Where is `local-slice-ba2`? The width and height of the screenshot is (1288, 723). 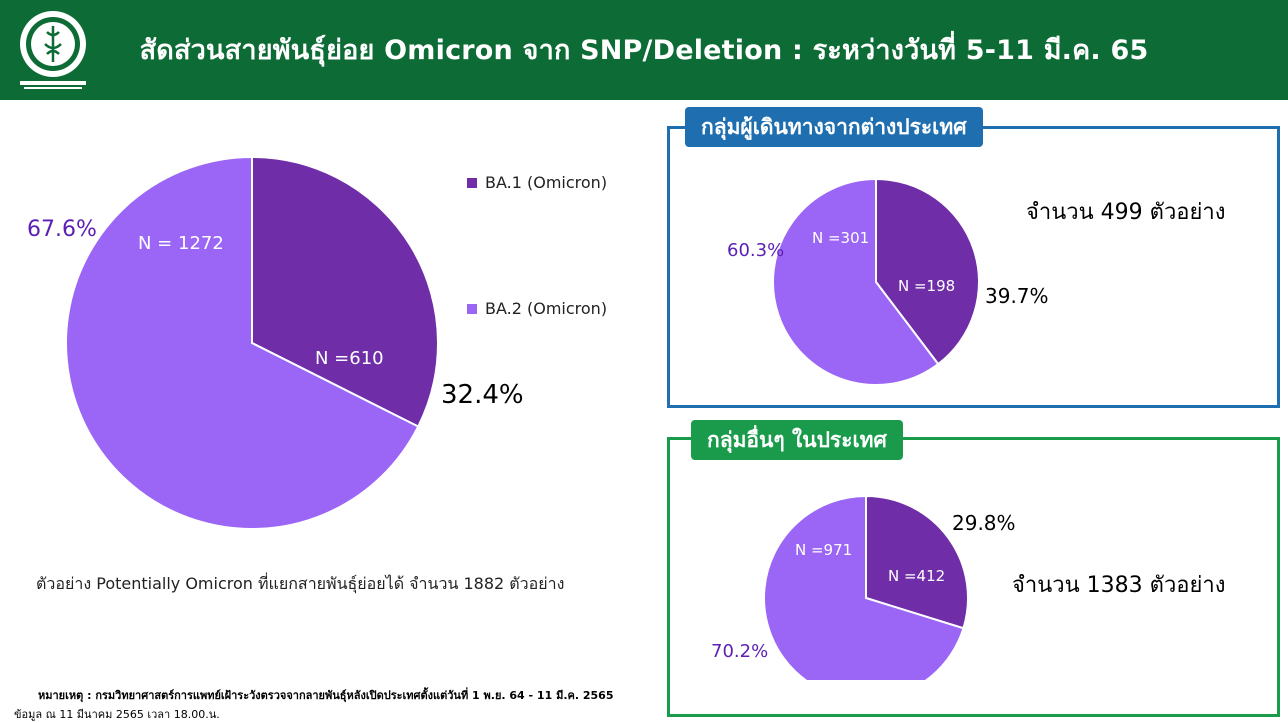 local-slice-ba2 is located at coordinates (864, 587).